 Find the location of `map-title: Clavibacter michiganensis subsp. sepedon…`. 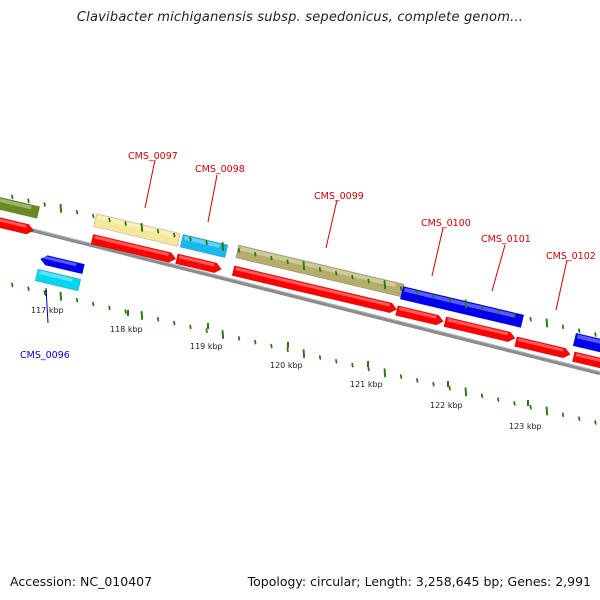

map-title: Clavibacter michiganensis subsp. sepedon… is located at coordinates (300, 17).